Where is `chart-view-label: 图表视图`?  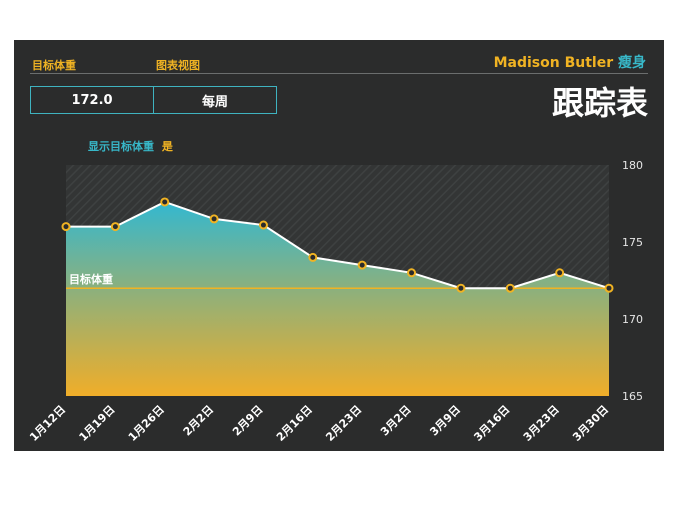 chart-view-label: 图表视图 is located at coordinates (178, 65).